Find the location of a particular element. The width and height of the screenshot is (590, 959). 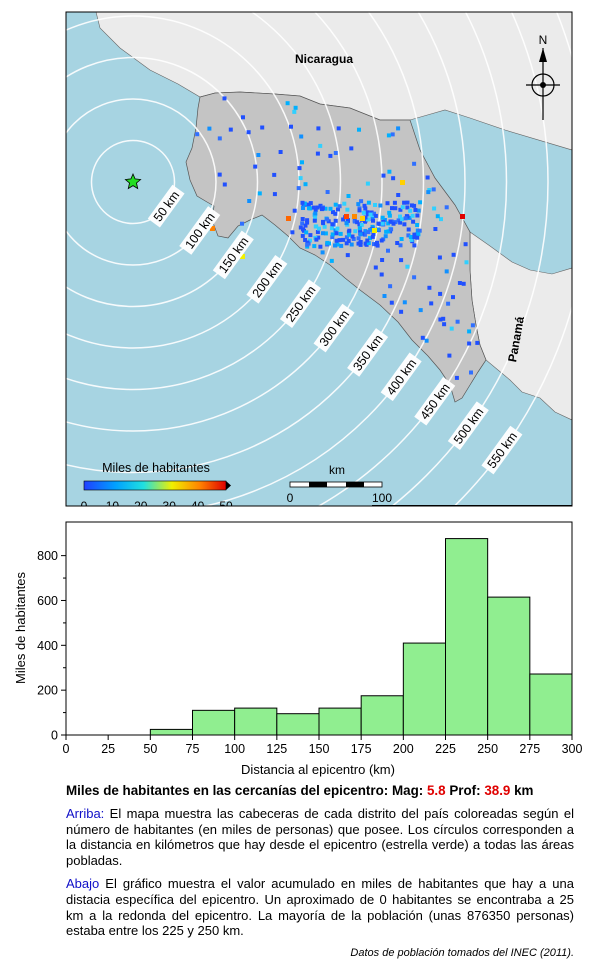

y-axis-label: Miles de habitantes is located at coordinates (20, 627).